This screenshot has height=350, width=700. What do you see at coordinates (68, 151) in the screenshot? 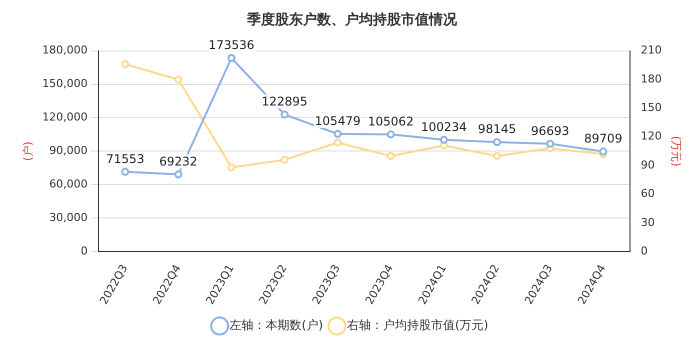
I see `y-tick-label: 90,000` at bounding box center [68, 151].